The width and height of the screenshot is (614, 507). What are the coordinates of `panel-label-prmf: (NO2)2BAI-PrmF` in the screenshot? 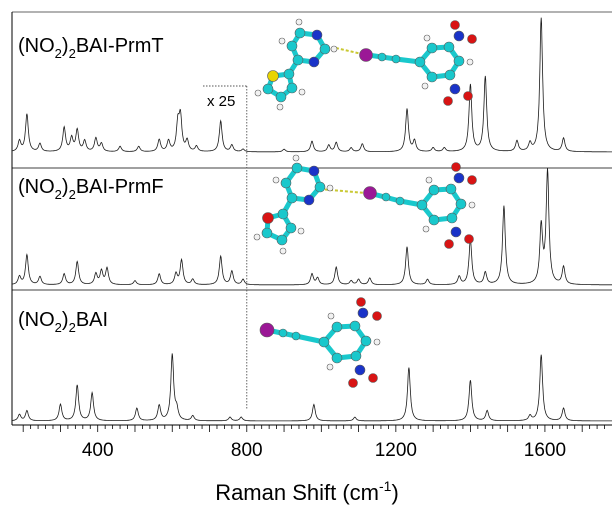 It's located at (91, 189).